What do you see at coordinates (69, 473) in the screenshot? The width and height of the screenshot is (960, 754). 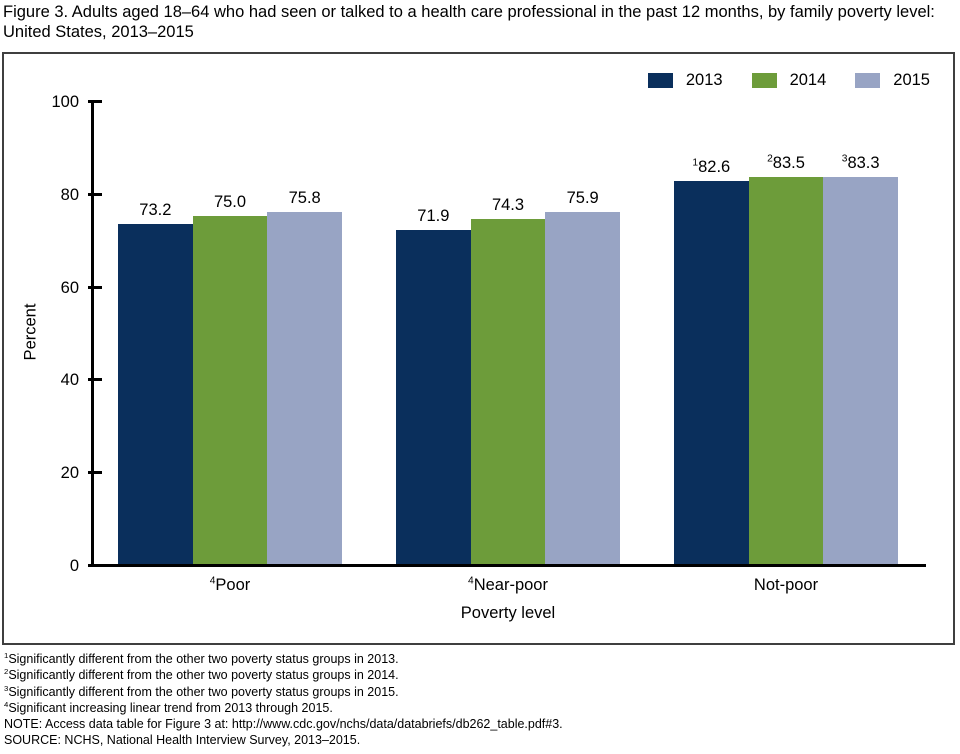 I see `y-tick-label-20: 20` at bounding box center [69, 473].